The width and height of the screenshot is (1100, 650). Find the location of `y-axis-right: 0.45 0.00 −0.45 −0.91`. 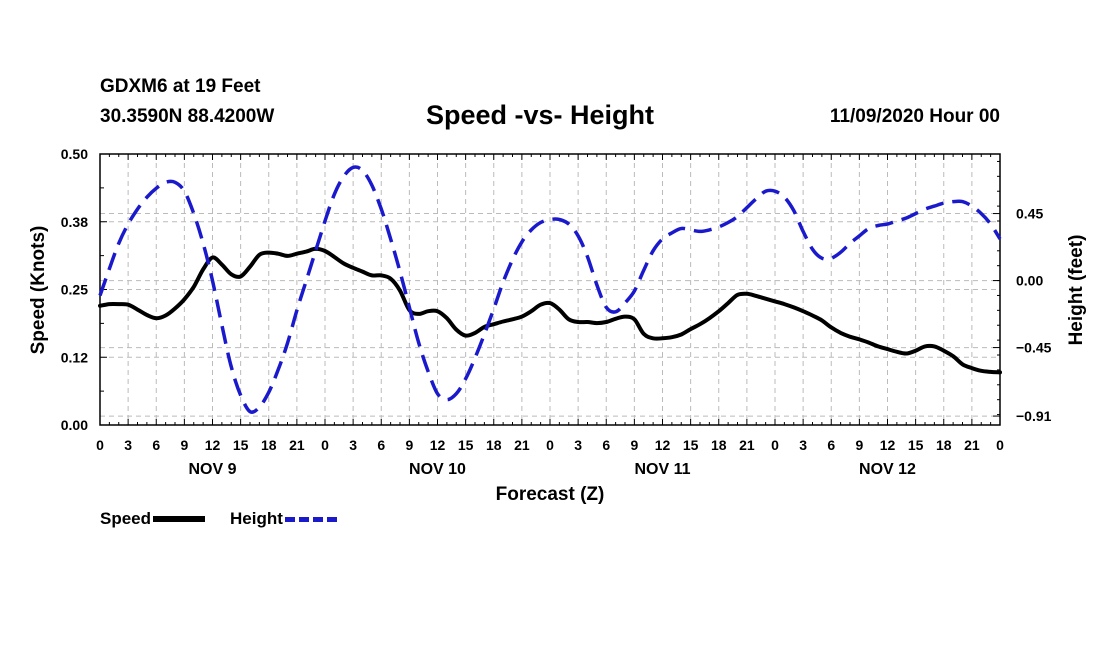

y-axis-right: 0.45 0.00 −0.45 −0.91 is located at coordinates (1022, 292).